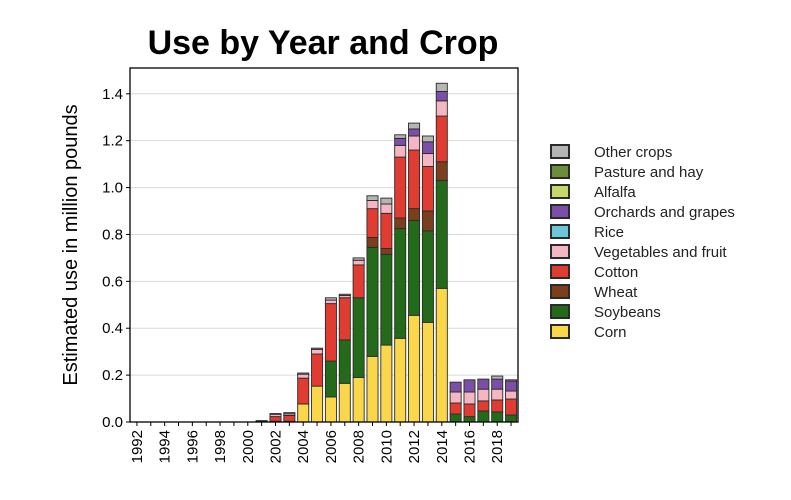 The image size is (791, 500). Describe the element at coordinates (276, 446) in the screenshot. I see `x-tick-label: 2002` at that location.